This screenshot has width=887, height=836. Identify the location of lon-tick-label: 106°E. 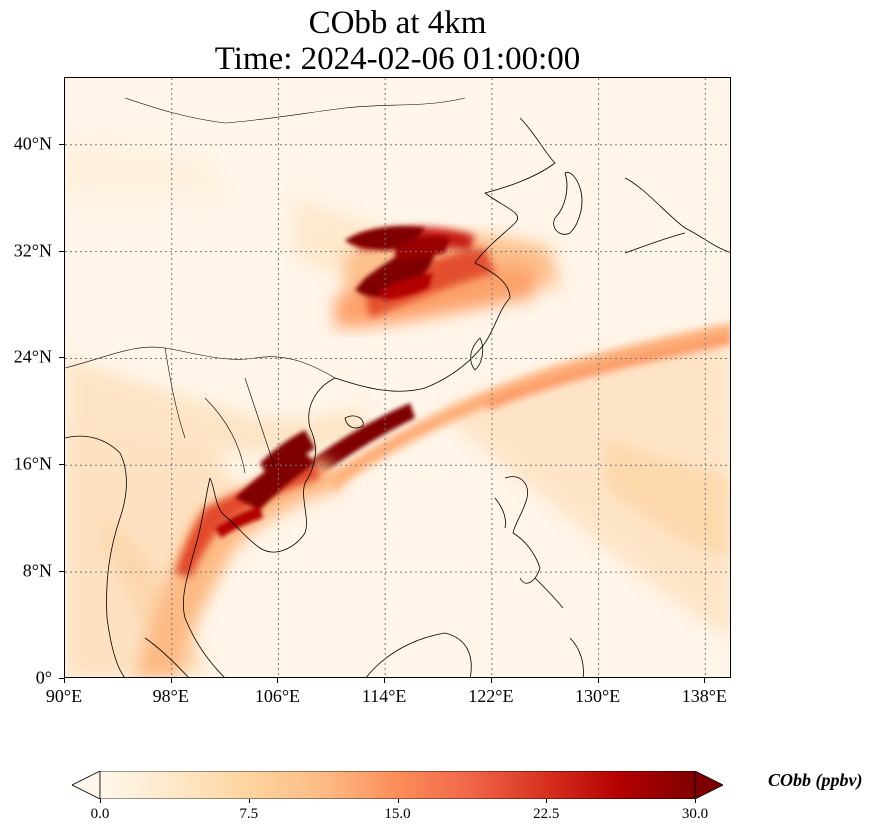
(277, 696).